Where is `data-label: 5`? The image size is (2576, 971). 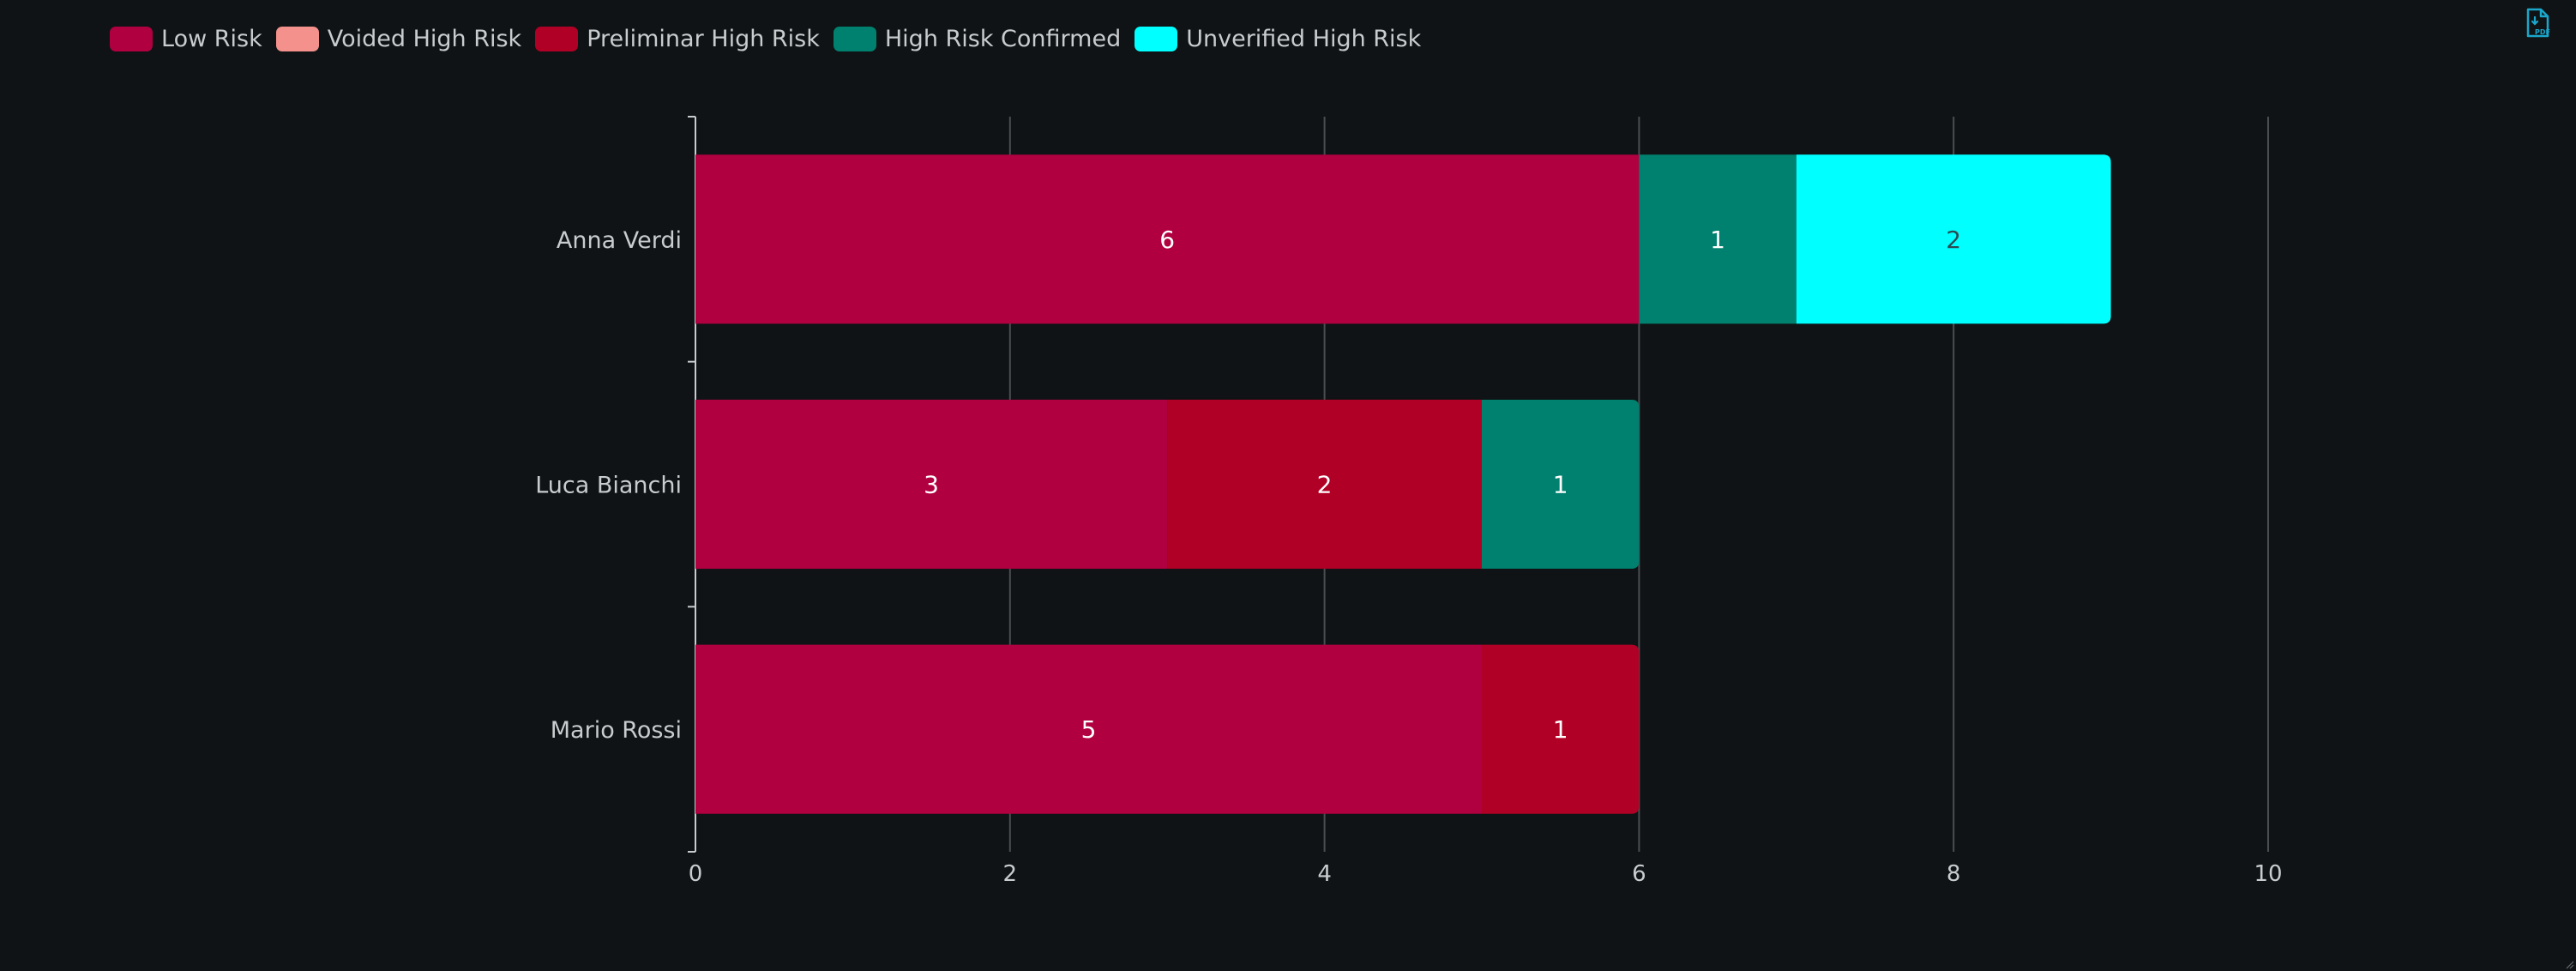
data-label: 5 is located at coordinates (1089, 729).